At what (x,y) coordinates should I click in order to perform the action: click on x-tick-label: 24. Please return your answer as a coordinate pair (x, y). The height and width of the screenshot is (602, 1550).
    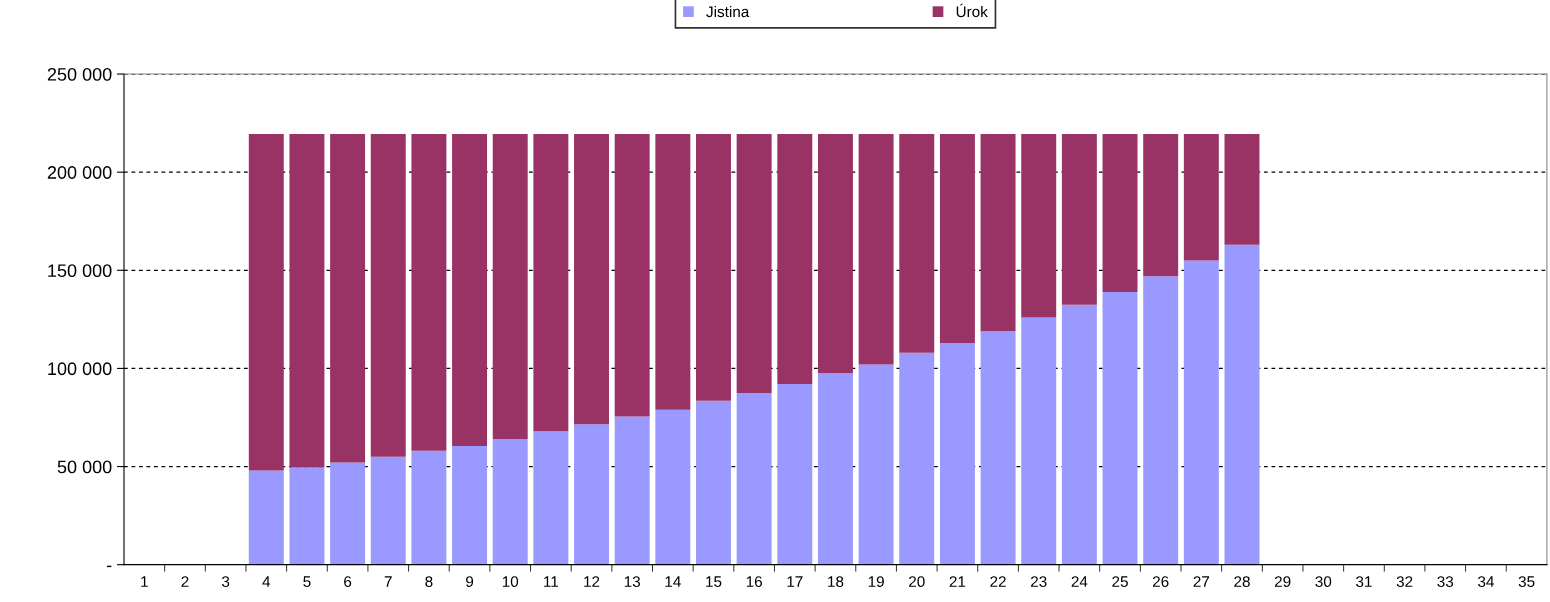
    Looking at the image, I should click on (1079, 581).